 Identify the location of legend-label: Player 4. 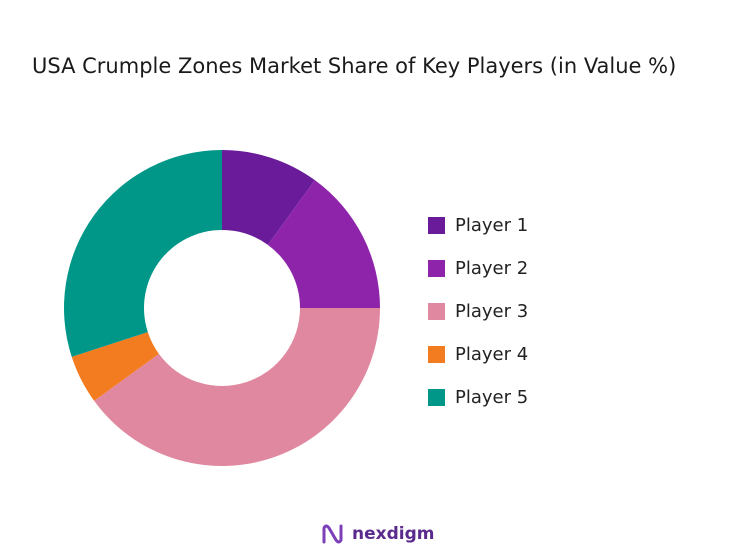
(492, 354).